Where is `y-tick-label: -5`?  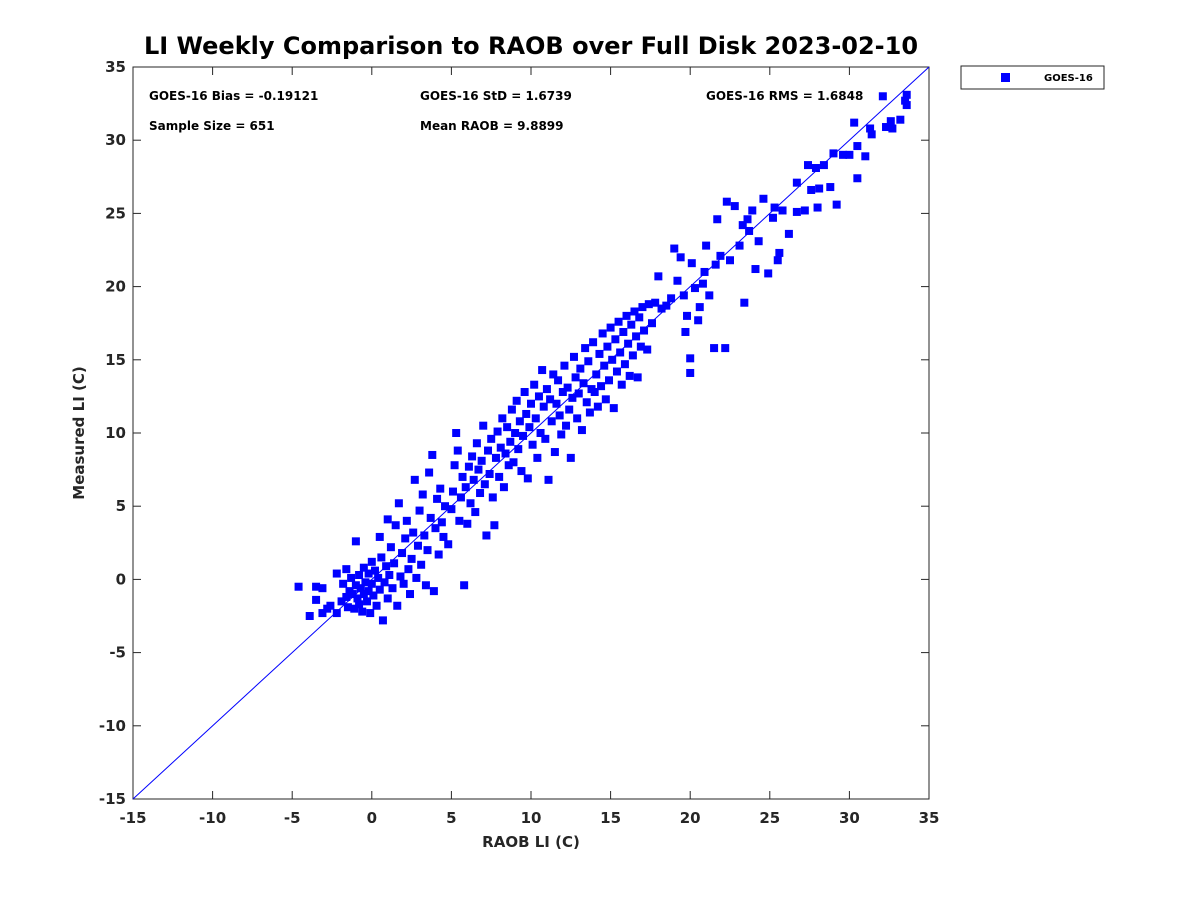 y-tick-label: -5 is located at coordinates (117, 653).